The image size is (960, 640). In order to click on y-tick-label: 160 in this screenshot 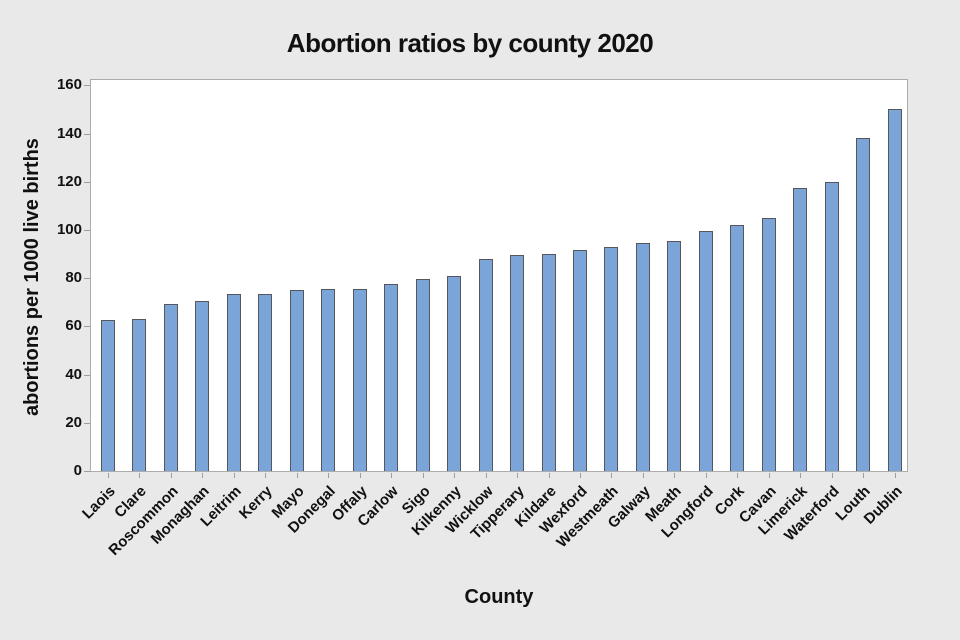, I will do `click(69, 85)`.